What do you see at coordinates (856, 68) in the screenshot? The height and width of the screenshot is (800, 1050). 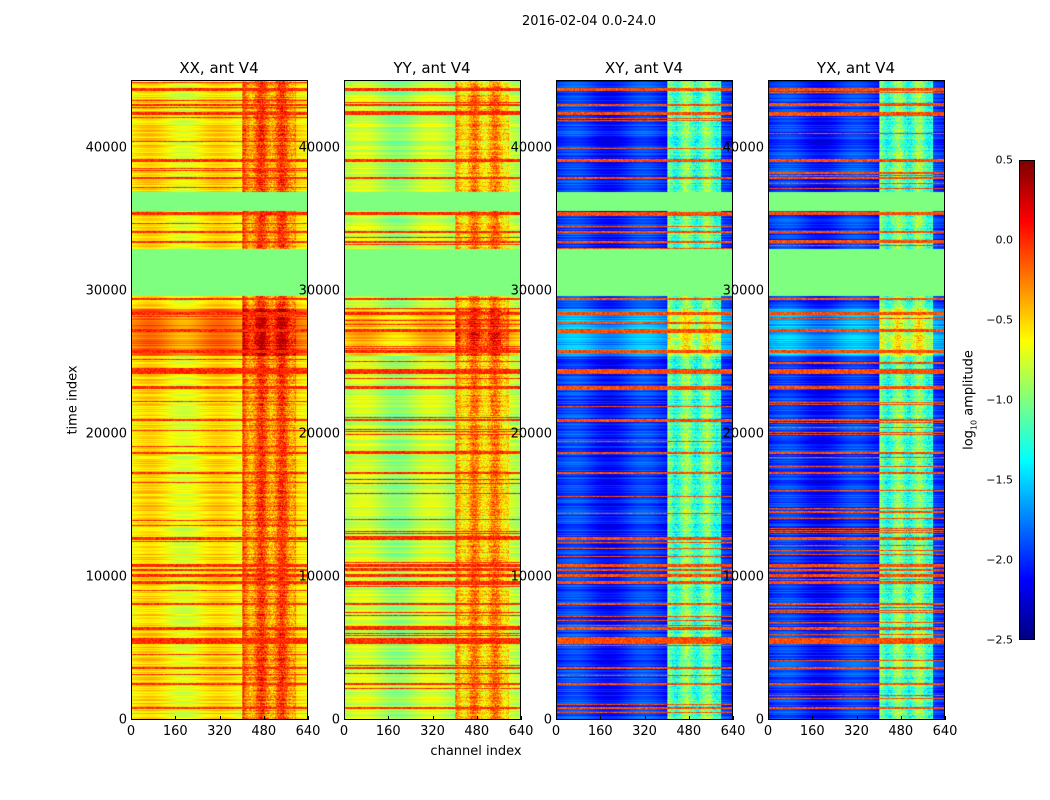 I see `panel-title: YX, ant V4` at bounding box center [856, 68].